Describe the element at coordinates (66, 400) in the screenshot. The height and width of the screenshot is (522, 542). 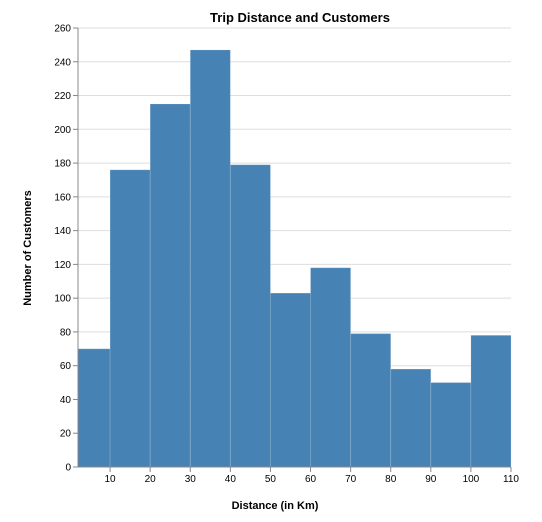
I see `y-tick-label: 40` at that location.